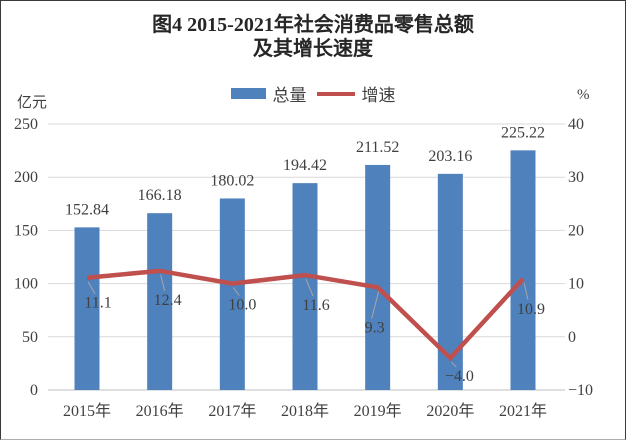 This screenshot has height=440, width=626. Describe the element at coordinates (576, 124) in the screenshot. I see `right-axis-tick-label: 40` at that location.